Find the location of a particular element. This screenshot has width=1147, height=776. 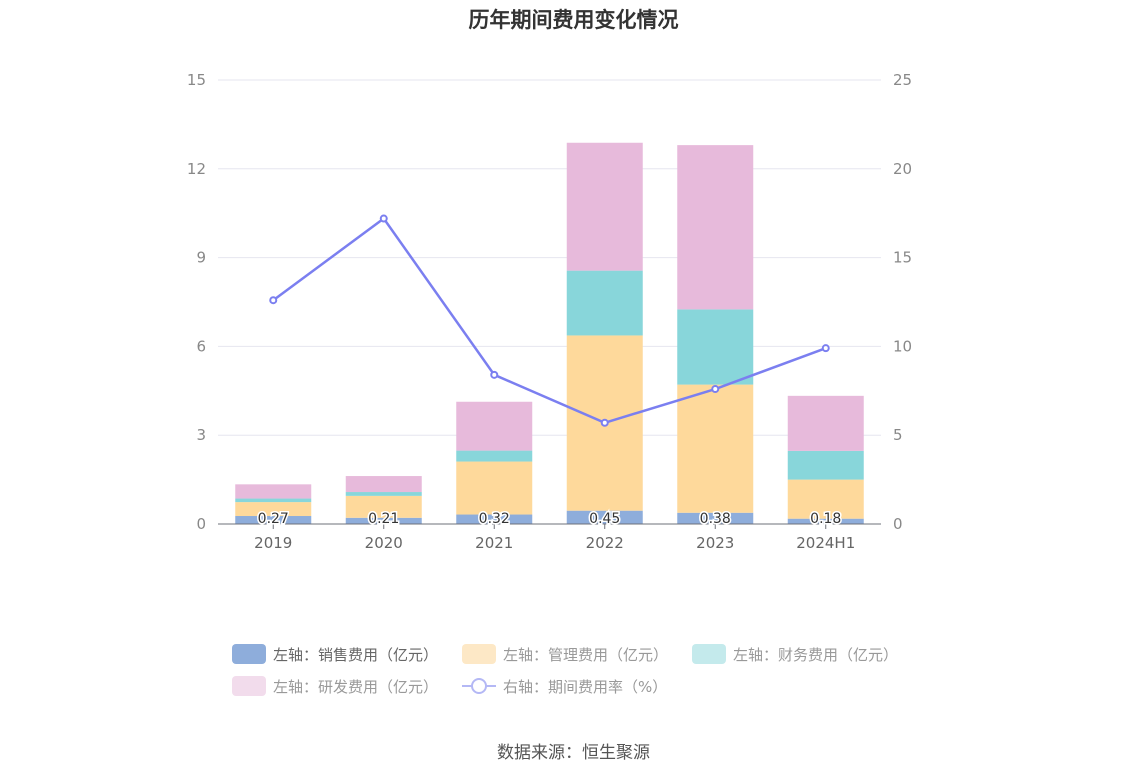

legend-item-finance: 左轴：财务费用（亿元） is located at coordinates (795, 654).